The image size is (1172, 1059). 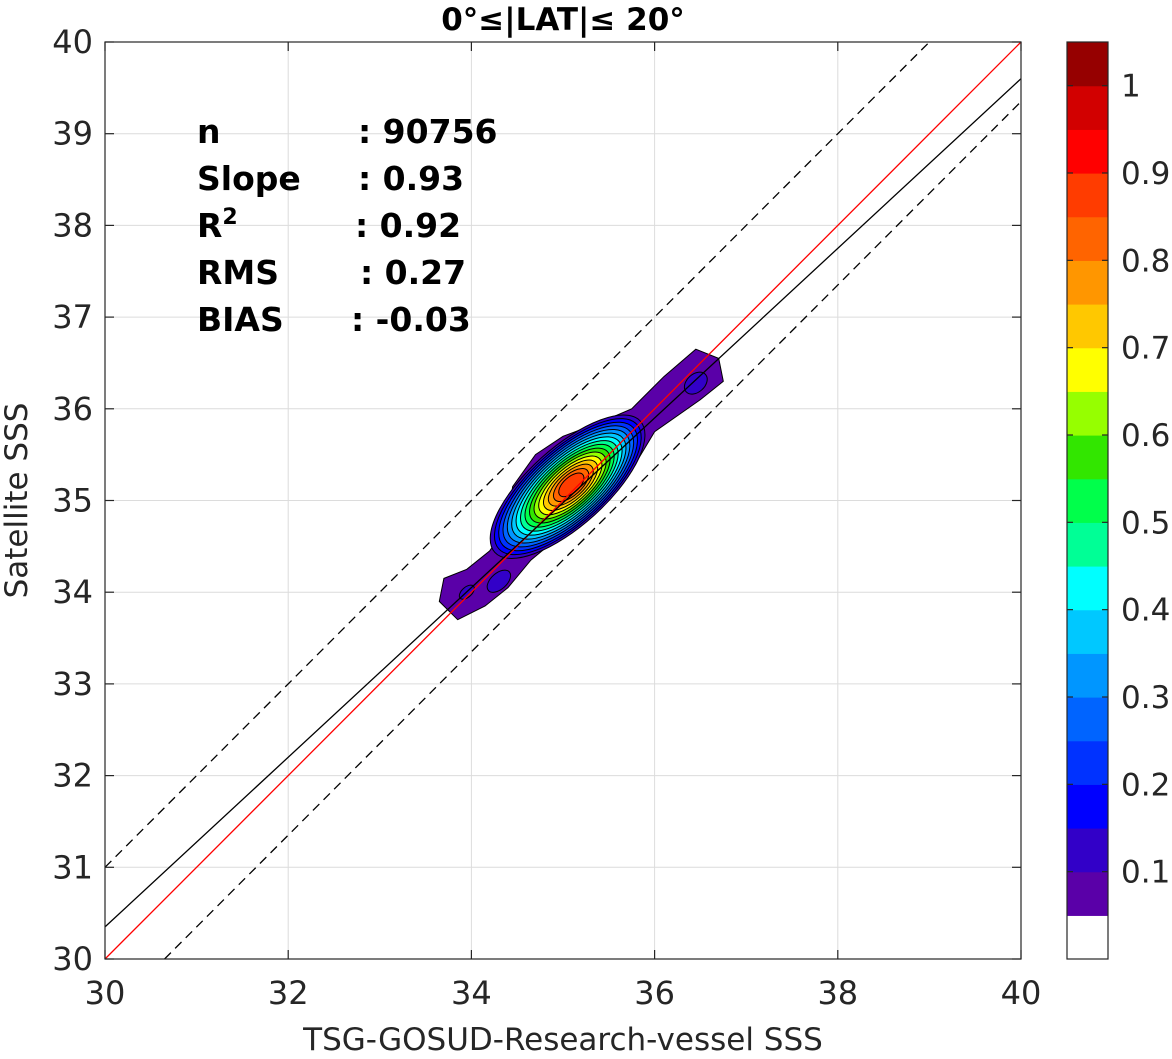 What do you see at coordinates (837, 993) in the screenshot?
I see `x-tick-label: 38` at bounding box center [837, 993].